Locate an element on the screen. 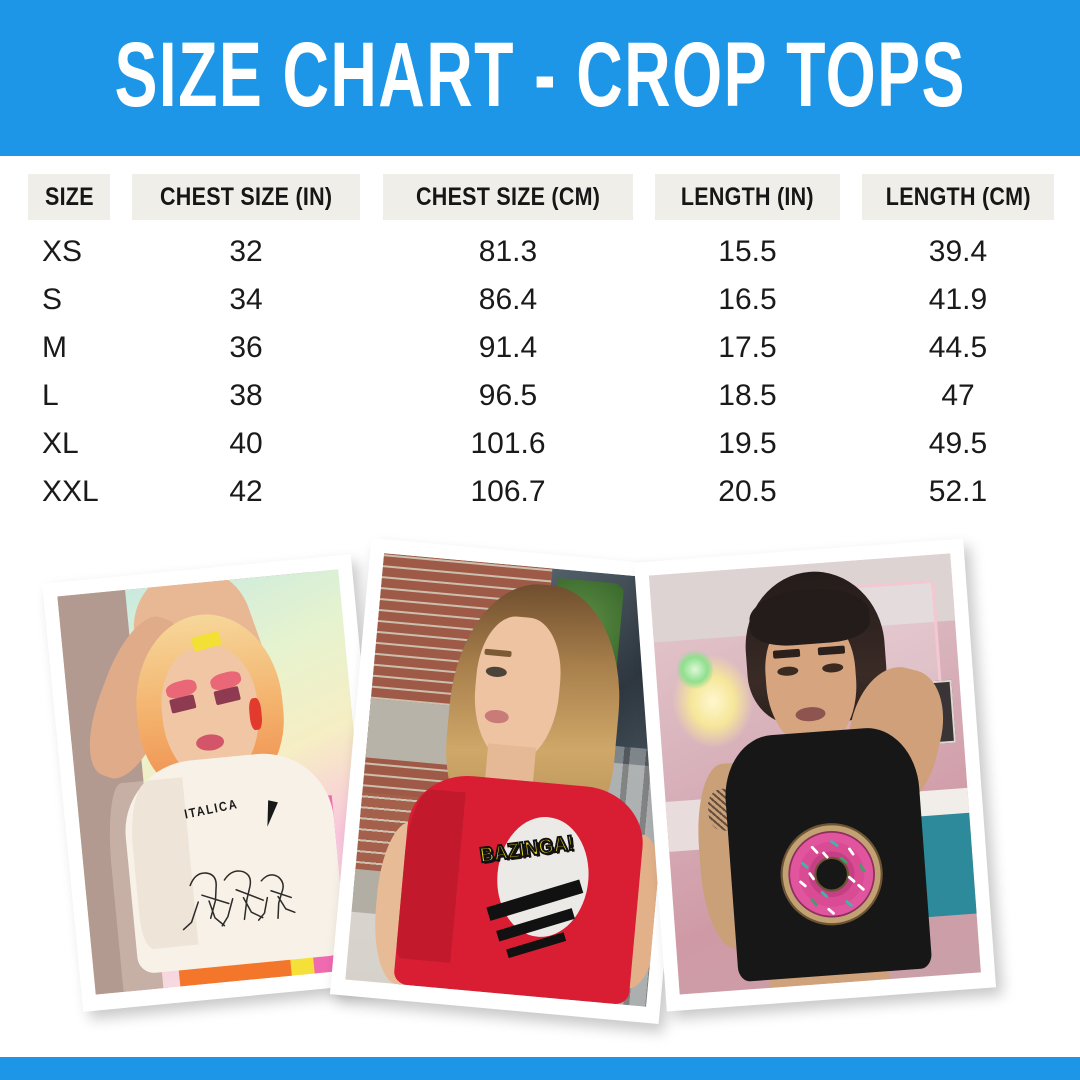  cell-size: S is located at coordinates (52, 299).